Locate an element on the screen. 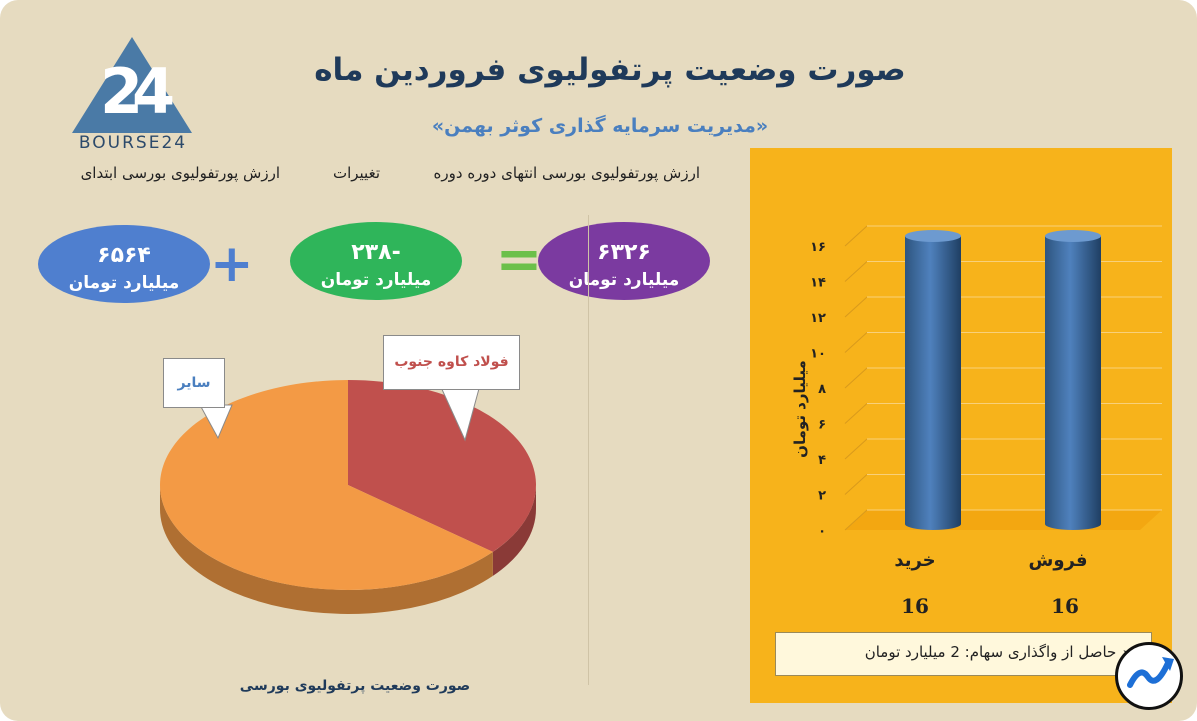 The width and height of the screenshot is (1197, 721). start-unit: میلیارد تومان is located at coordinates (124, 283).